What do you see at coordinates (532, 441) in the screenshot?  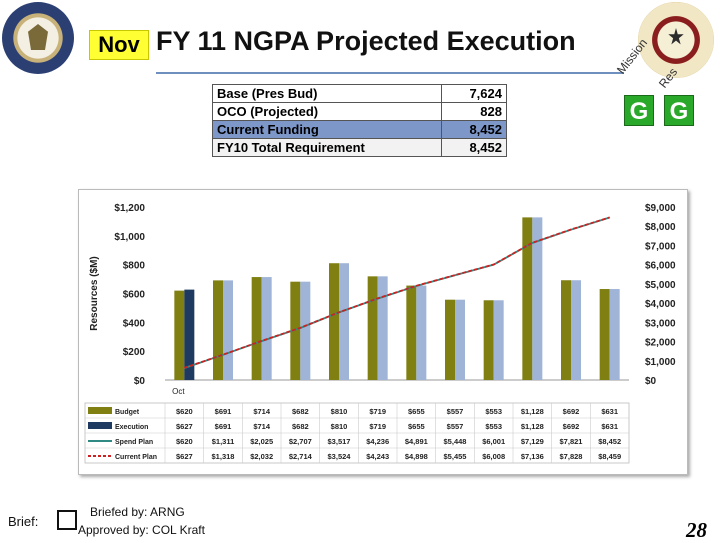 I see `data-table-cell: $7,129` at bounding box center [532, 441].